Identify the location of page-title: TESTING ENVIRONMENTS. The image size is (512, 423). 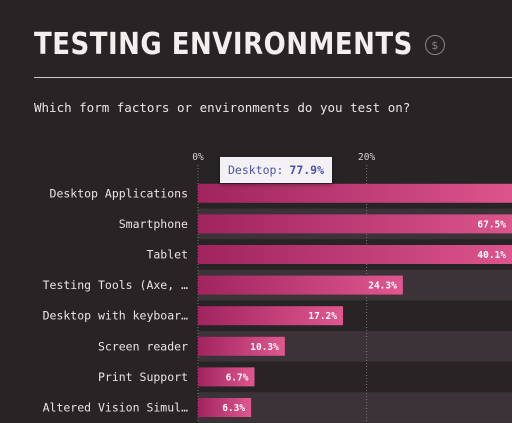
(223, 45).